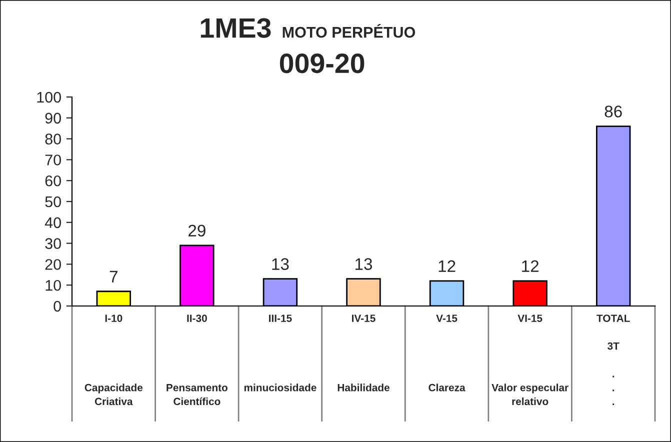 The height and width of the screenshot is (442, 671). Describe the element at coordinates (530, 360) in the screenshot. I see `category-label: VI-15 Valor especular relativo` at that location.